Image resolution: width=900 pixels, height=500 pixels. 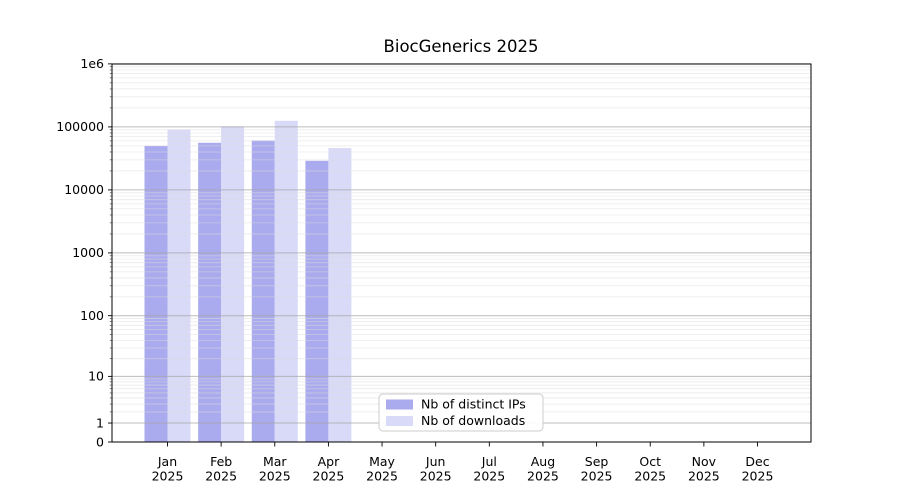 I want to click on y-tick-label: 100000, so click(x=80, y=126).